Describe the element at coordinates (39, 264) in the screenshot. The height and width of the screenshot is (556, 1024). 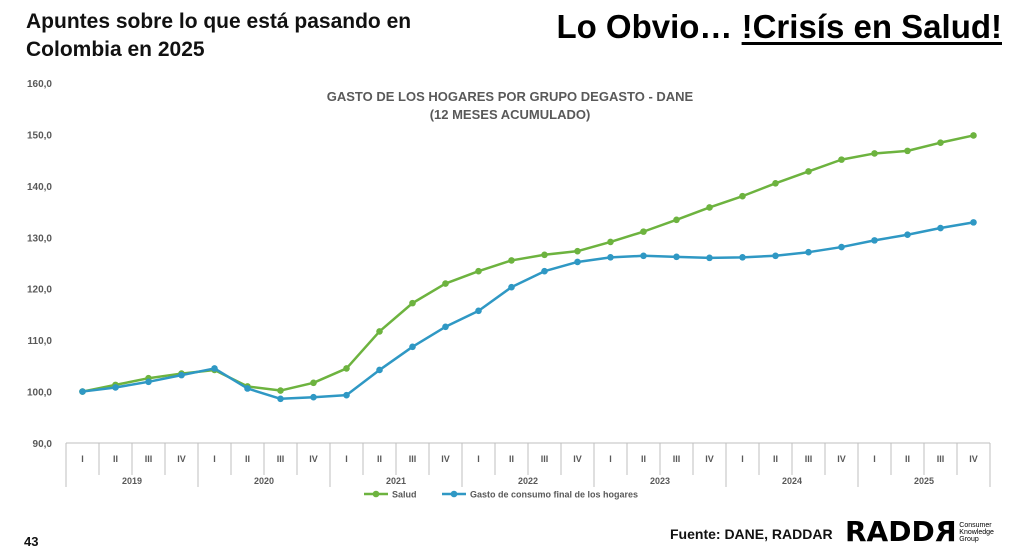
I see `y-axis: 90,0 100,0 110,0 120,0 130,0 140,0 150,0 160,0` at that location.